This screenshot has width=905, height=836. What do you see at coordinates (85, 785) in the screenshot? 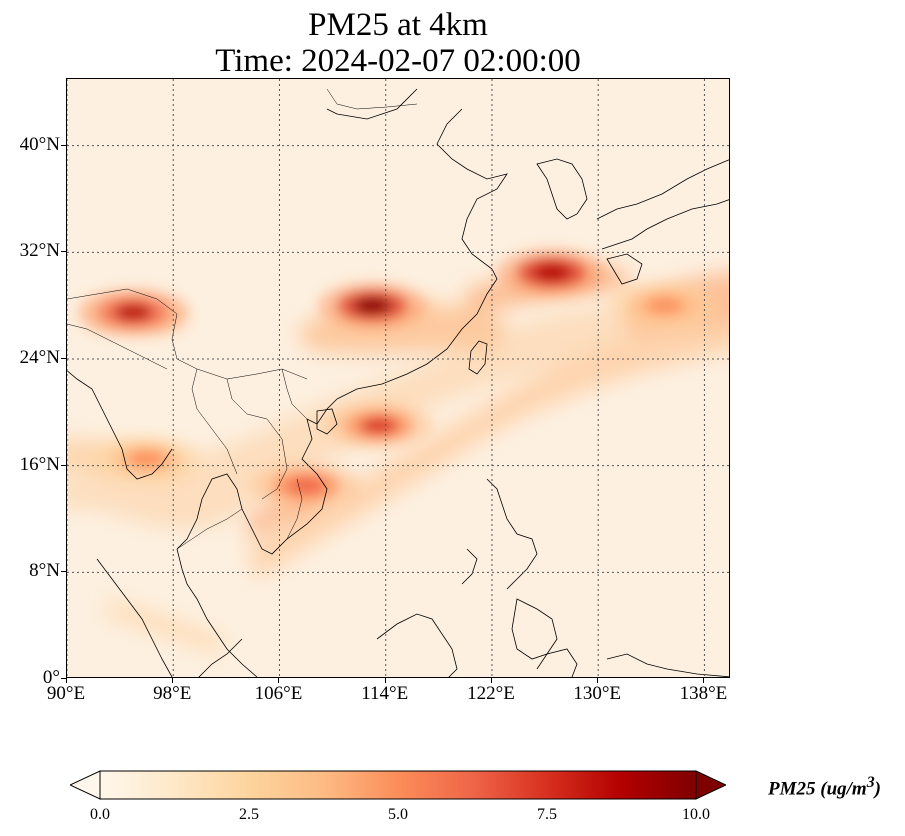
I see `colorbar-min-extend-arrow` at bounding box center [85, 785].